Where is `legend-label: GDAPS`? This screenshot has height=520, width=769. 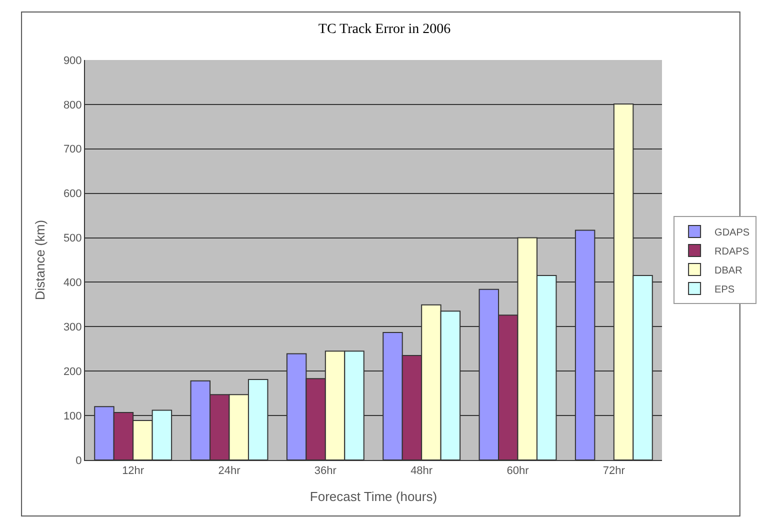 legend-label: GDAPS is located at coordinates (732, 232).